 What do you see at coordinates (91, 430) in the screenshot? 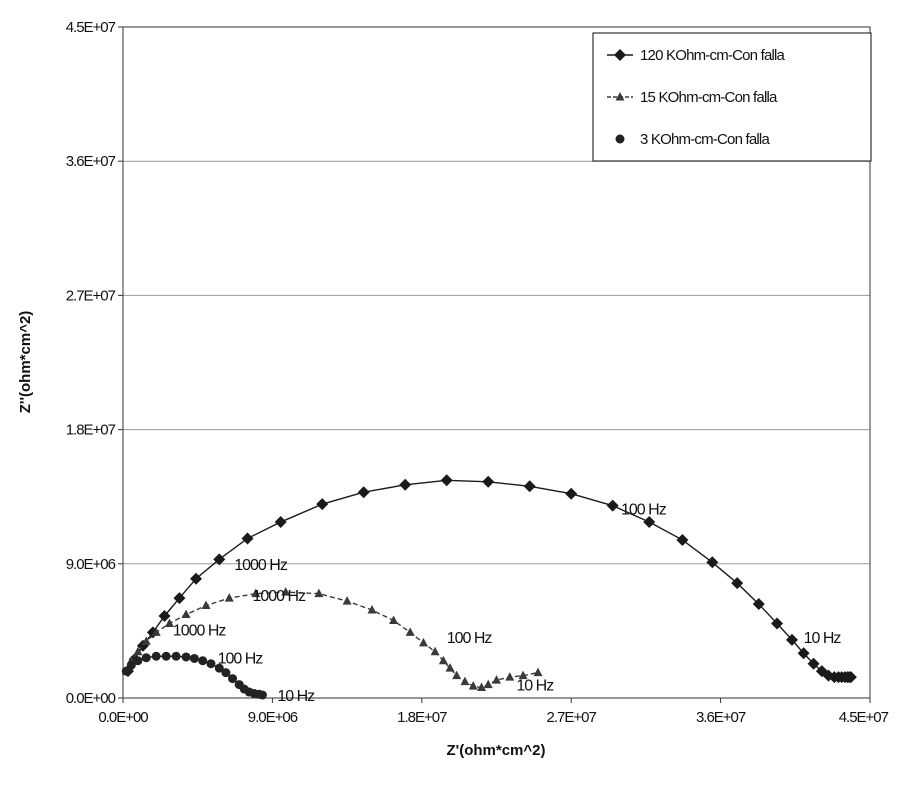
I see `y-tick-label: 1.8E+07` at bounding box center [91, 430].